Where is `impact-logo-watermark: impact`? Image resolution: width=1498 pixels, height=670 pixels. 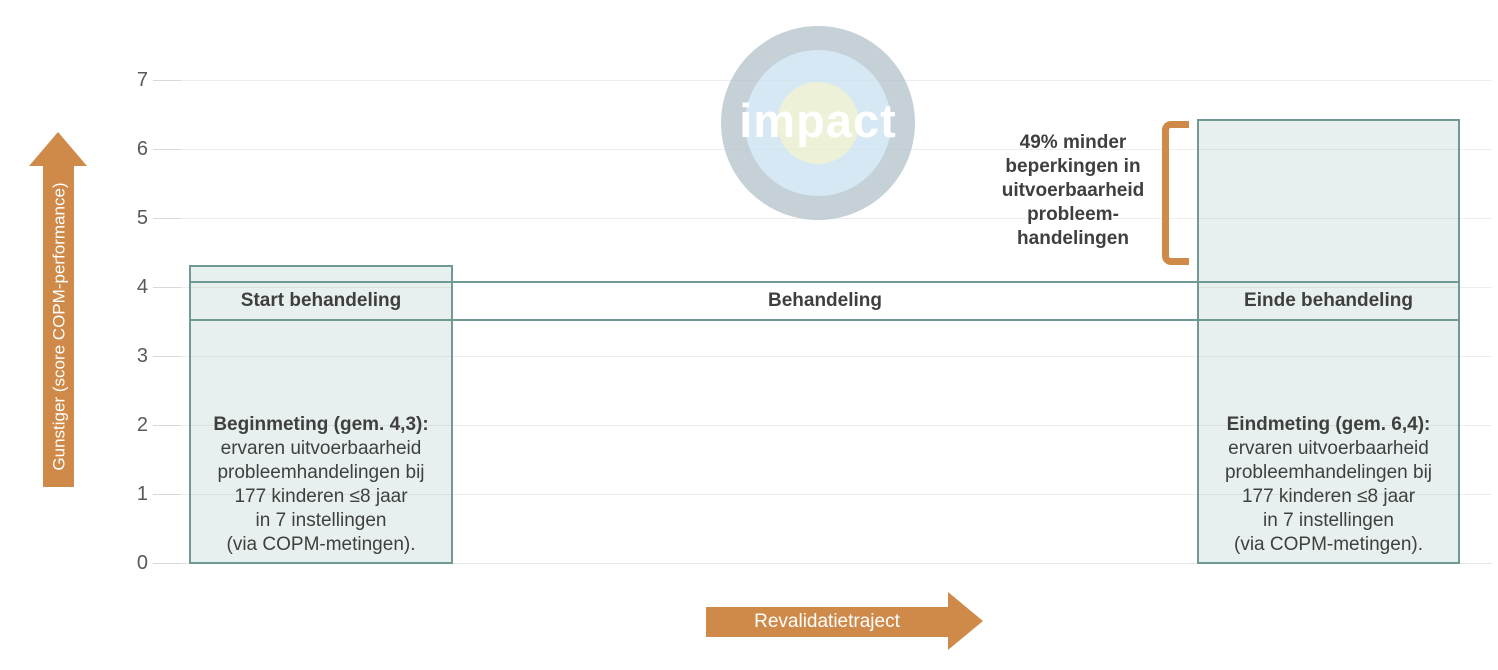
impact-logo-watermark: impact is located at coordinates (818, 123).